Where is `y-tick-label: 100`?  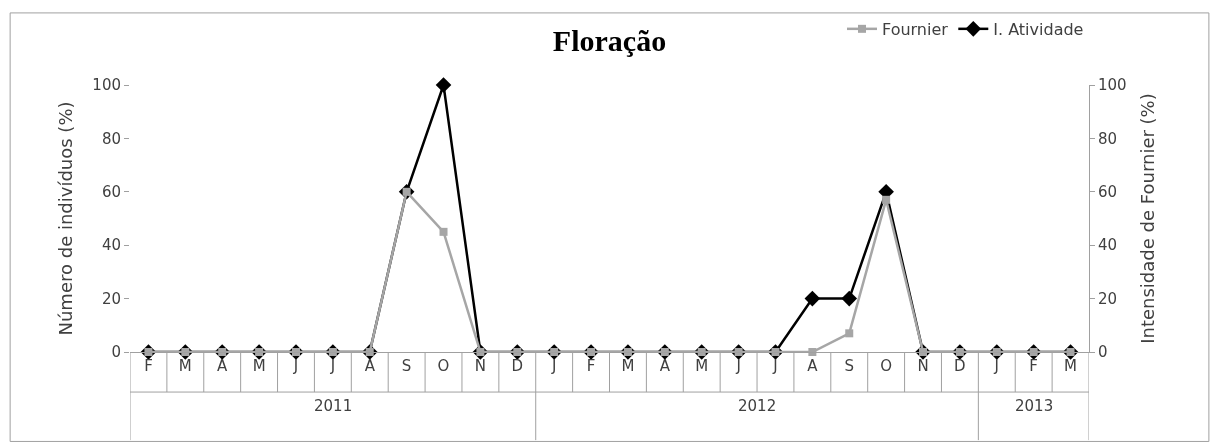 y-tick-label: 100 is located at coordinates (106, 85).